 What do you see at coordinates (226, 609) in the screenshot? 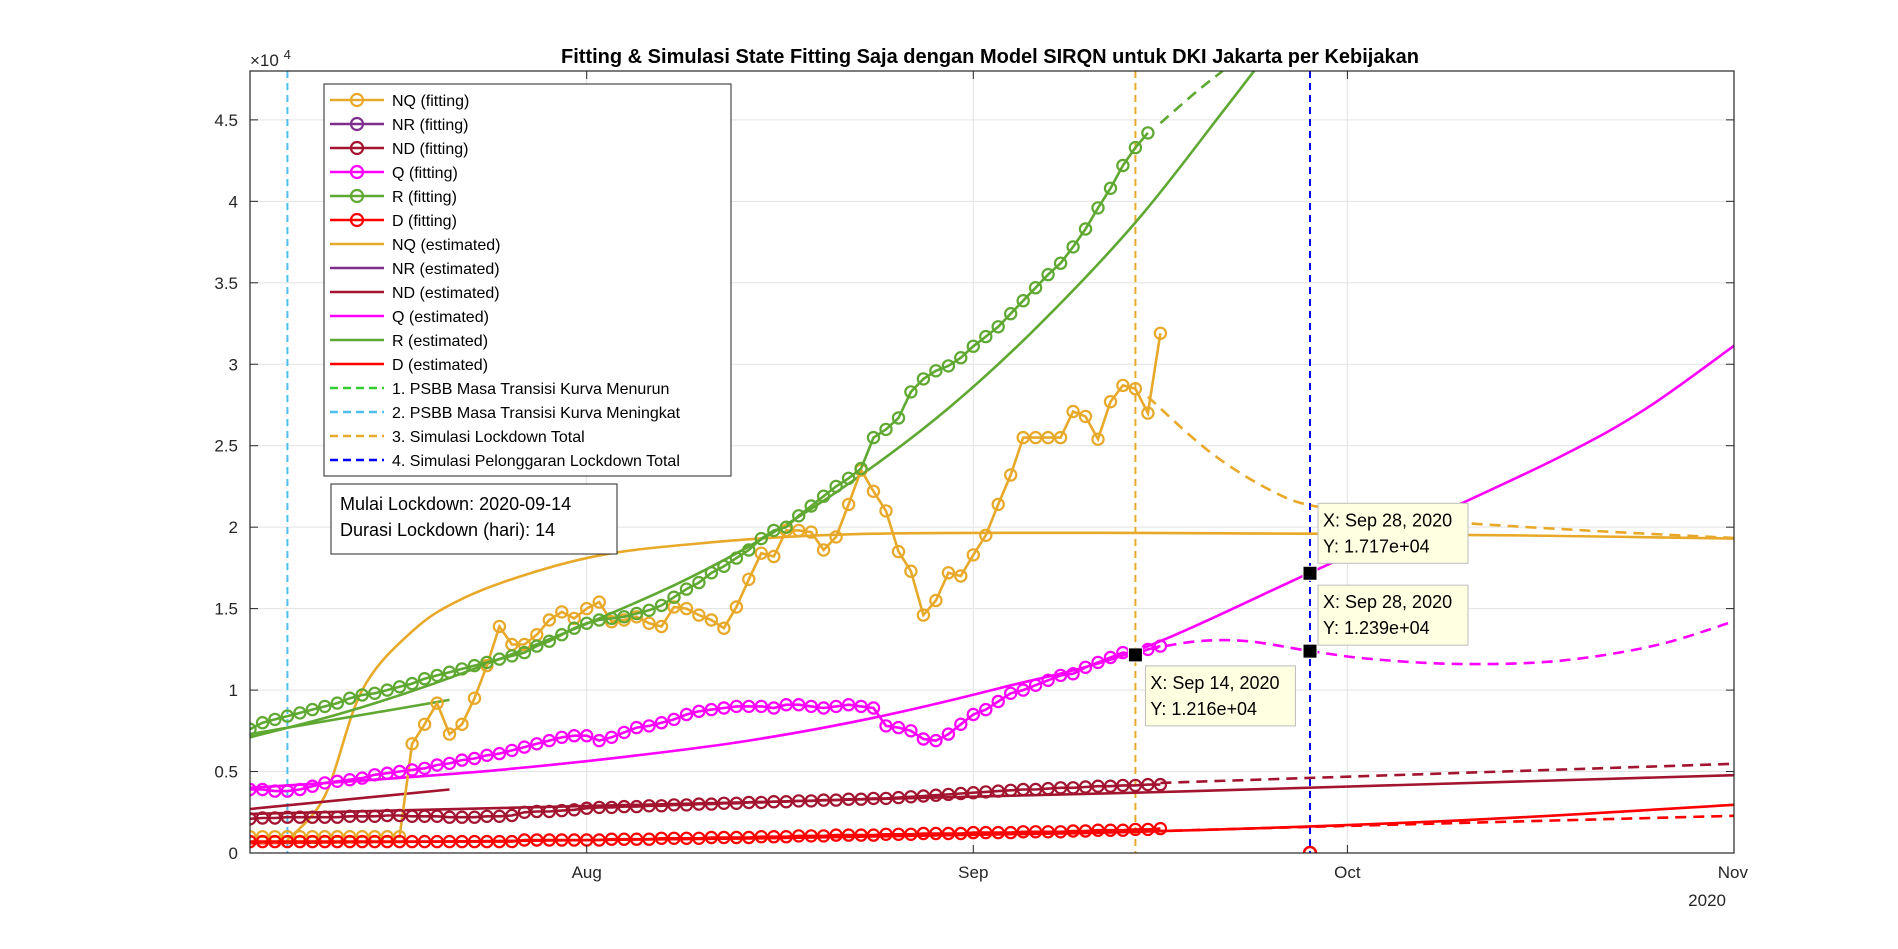
I see `y-tick-label: 1.5` at bounding box center [226, 609].